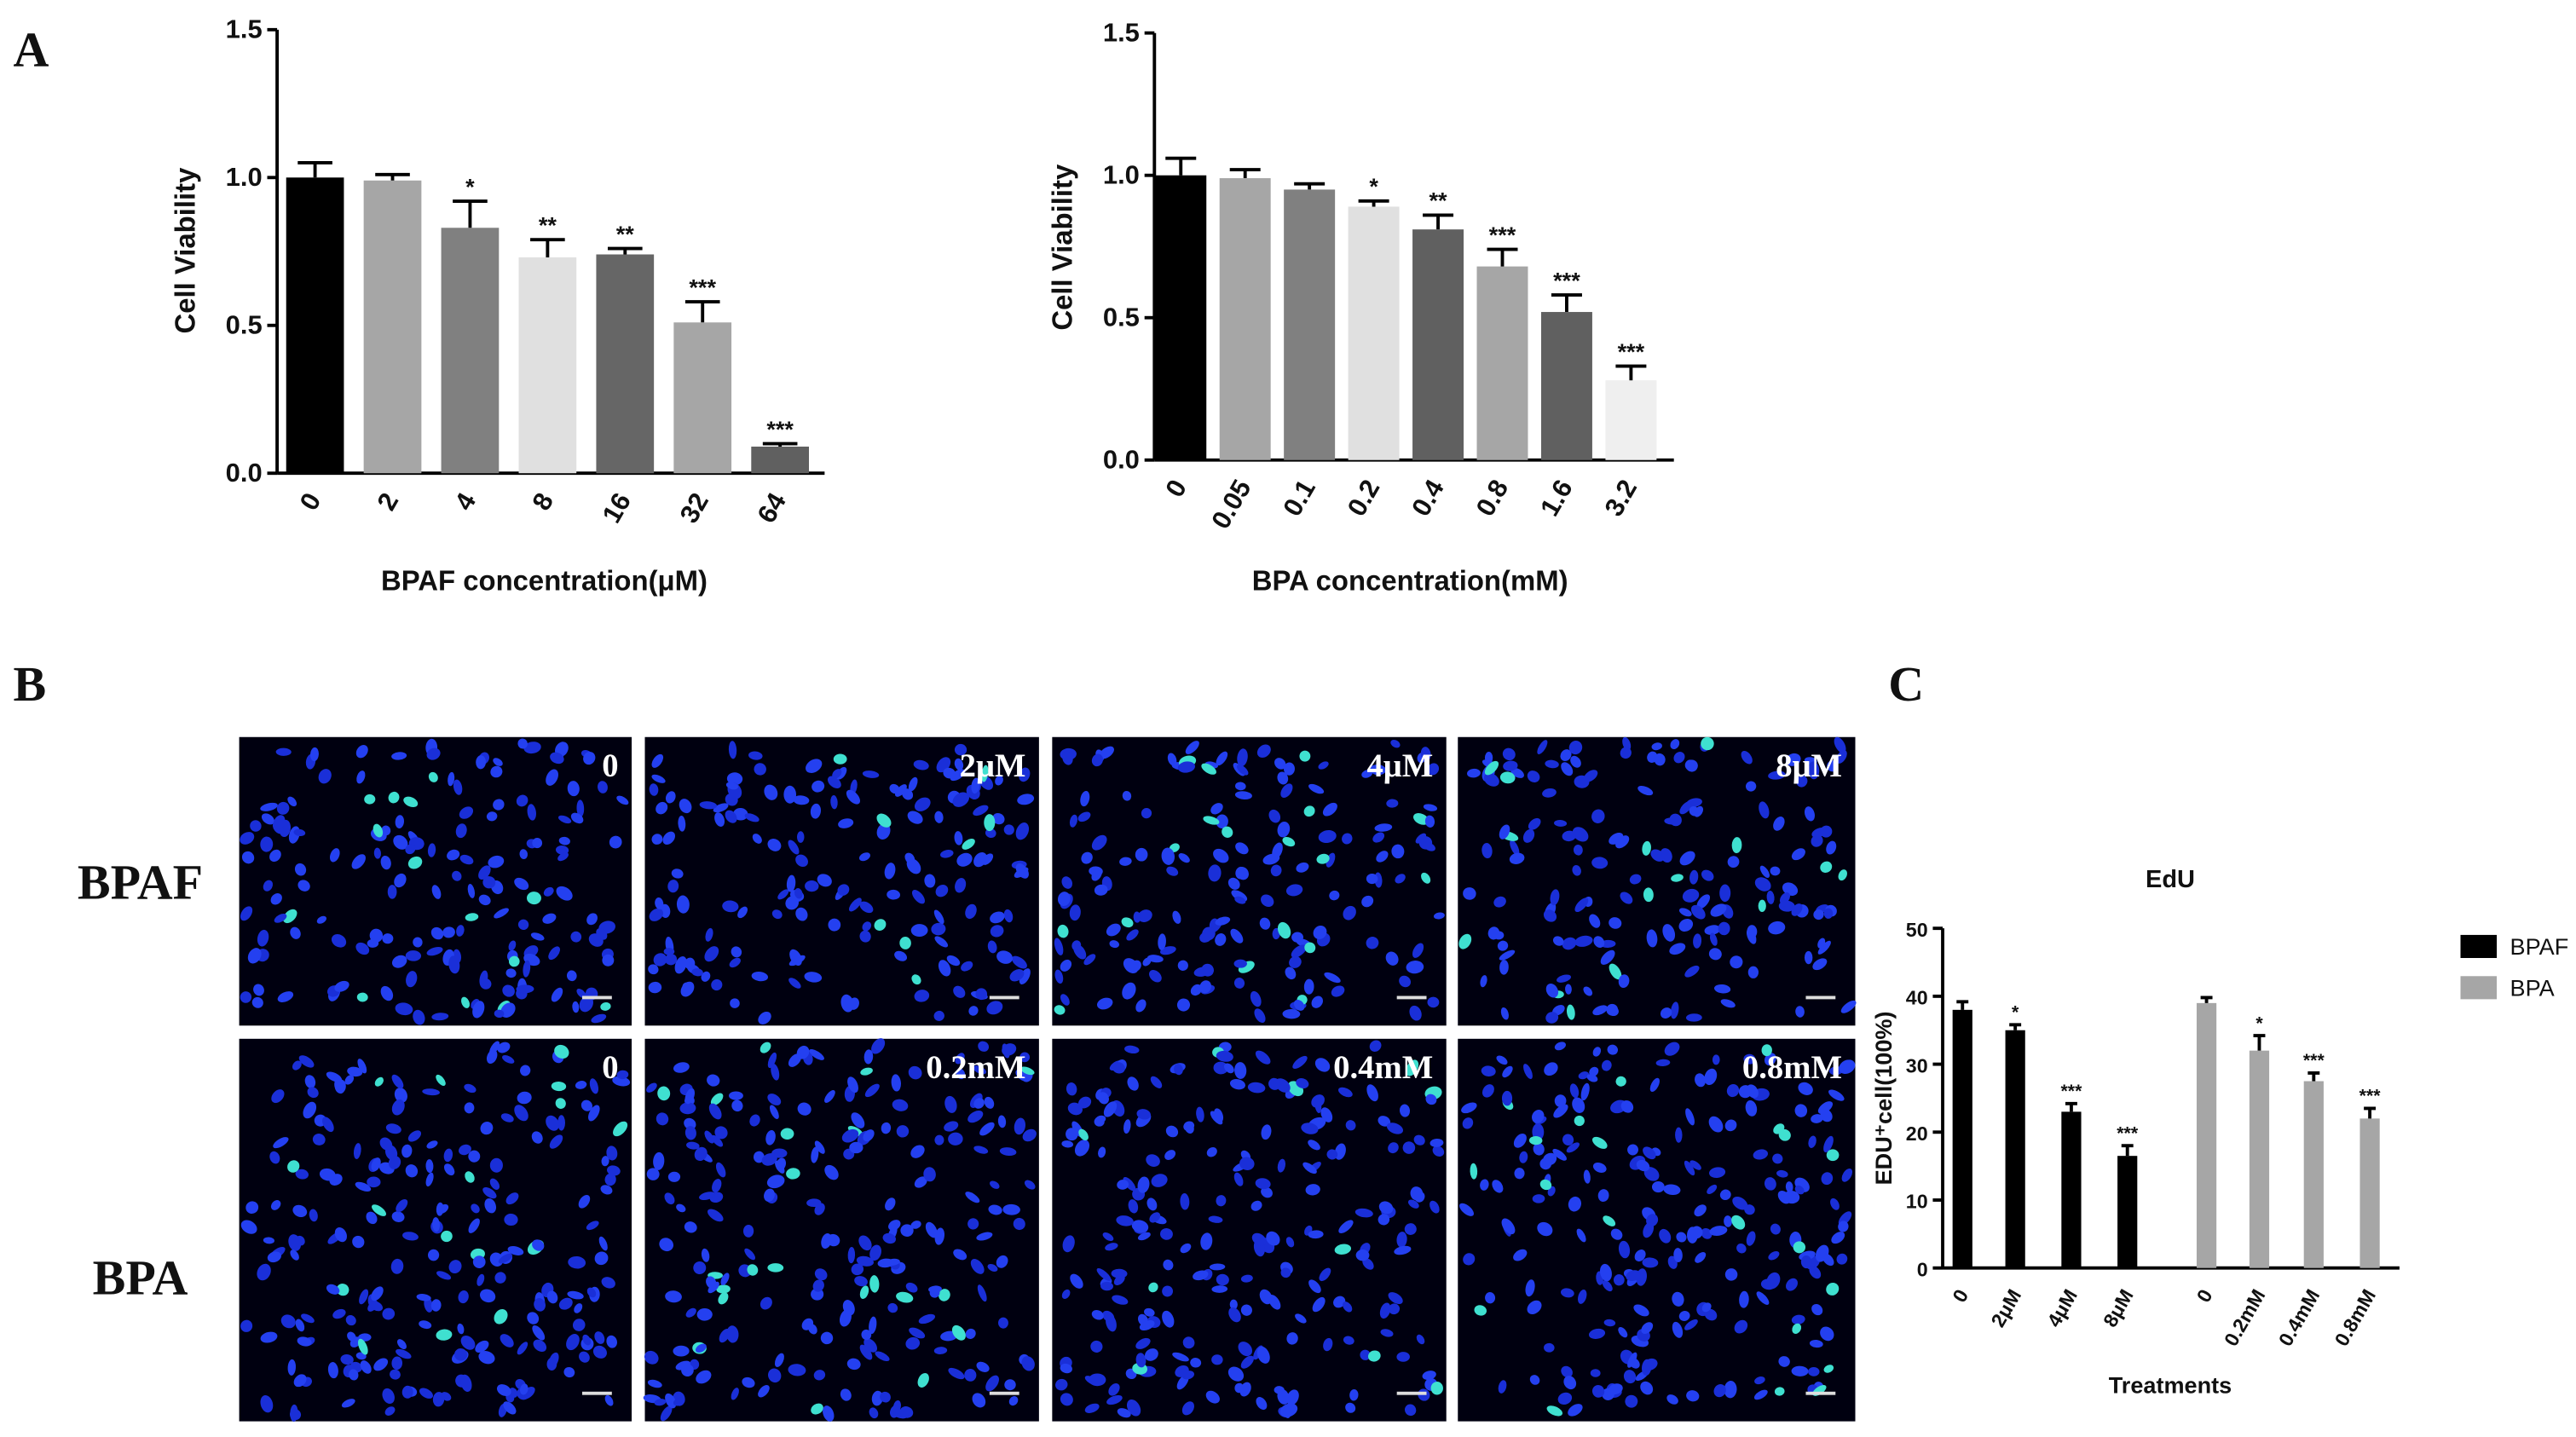 This screenshot has width=2576, height=1437. I want to click on x-tick-label: 0.4, so click(1428, 497).